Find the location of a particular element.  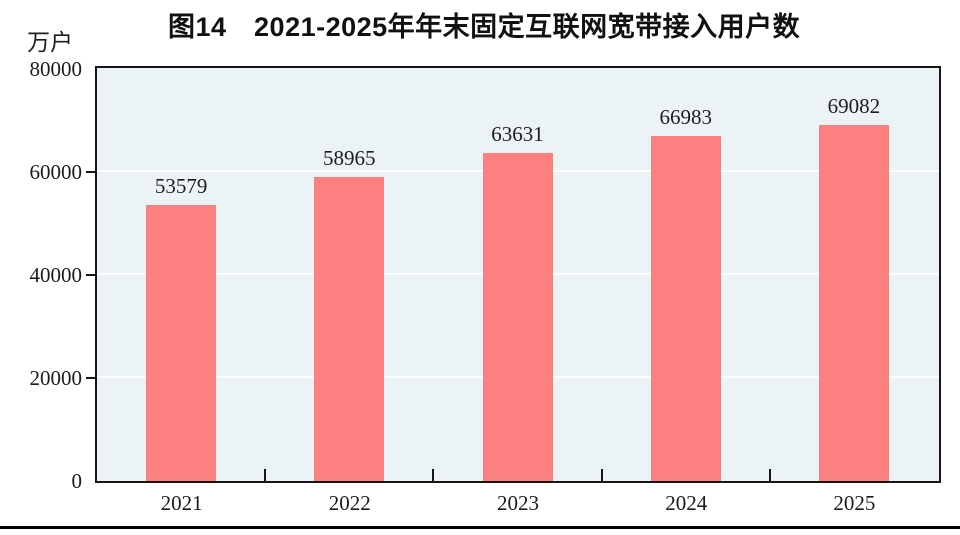

x-axis-label-2024: 2024 is located at coordinates (686, 503).